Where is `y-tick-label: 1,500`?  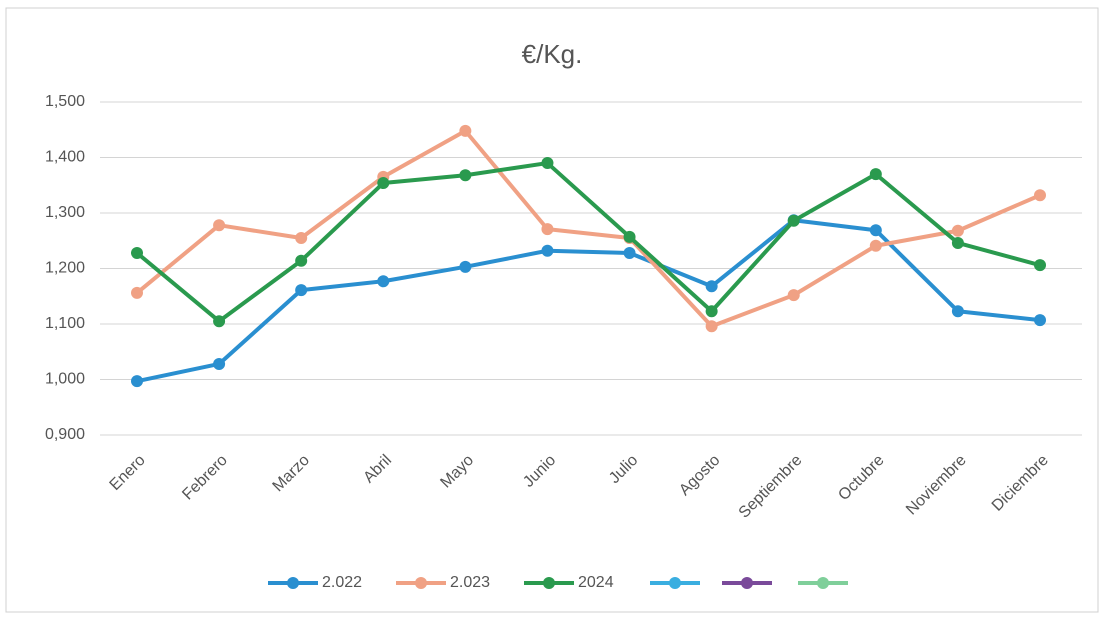 y-tick-label: 1,500 is located at coordinates (65, 101).